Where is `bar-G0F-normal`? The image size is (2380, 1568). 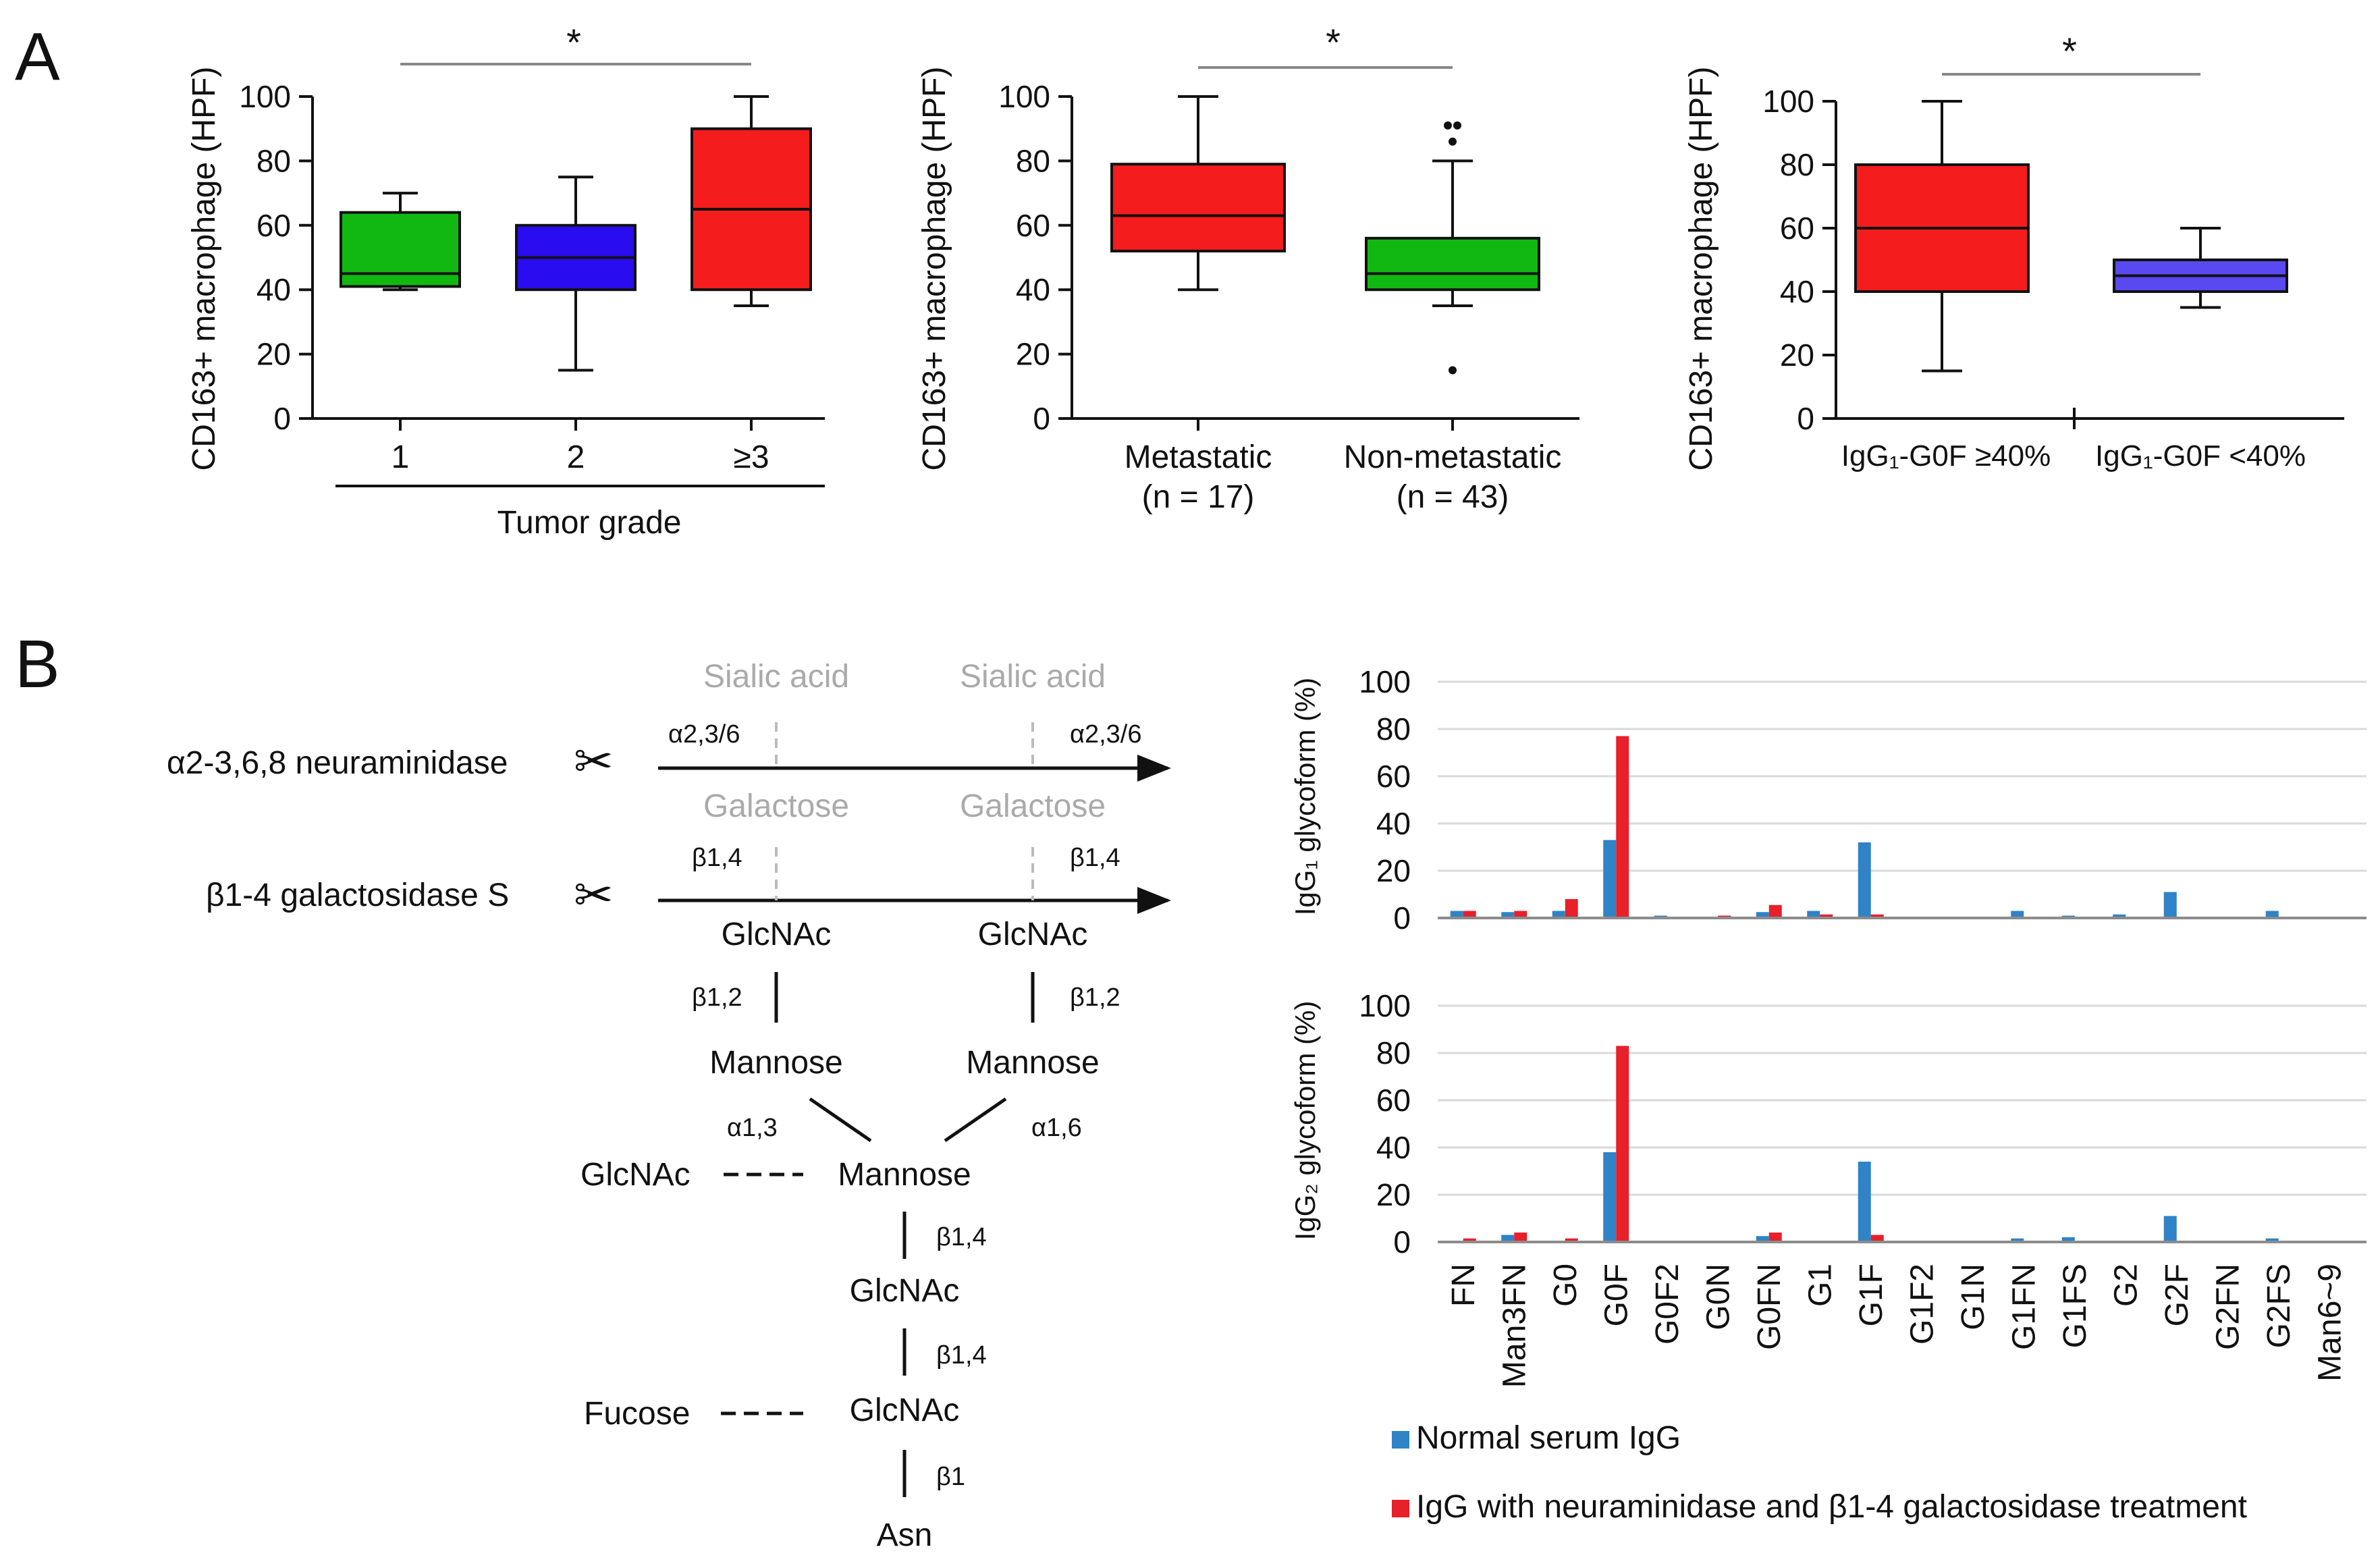
bar-G0F-normal is located at coordinates (1610, 1197).